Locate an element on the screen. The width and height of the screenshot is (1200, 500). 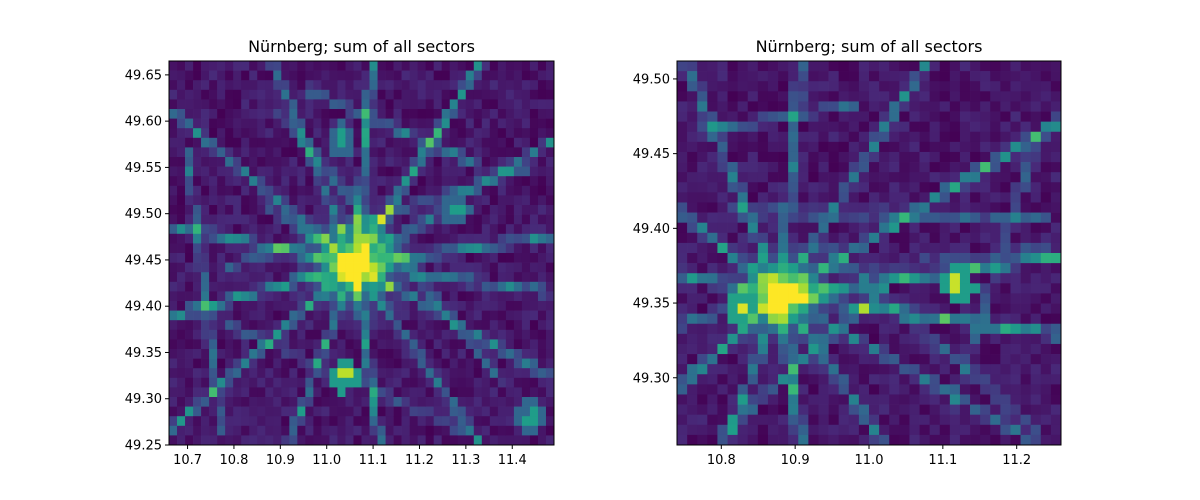
y-tick-label: 49.40 is located at coordinates (651, 229).